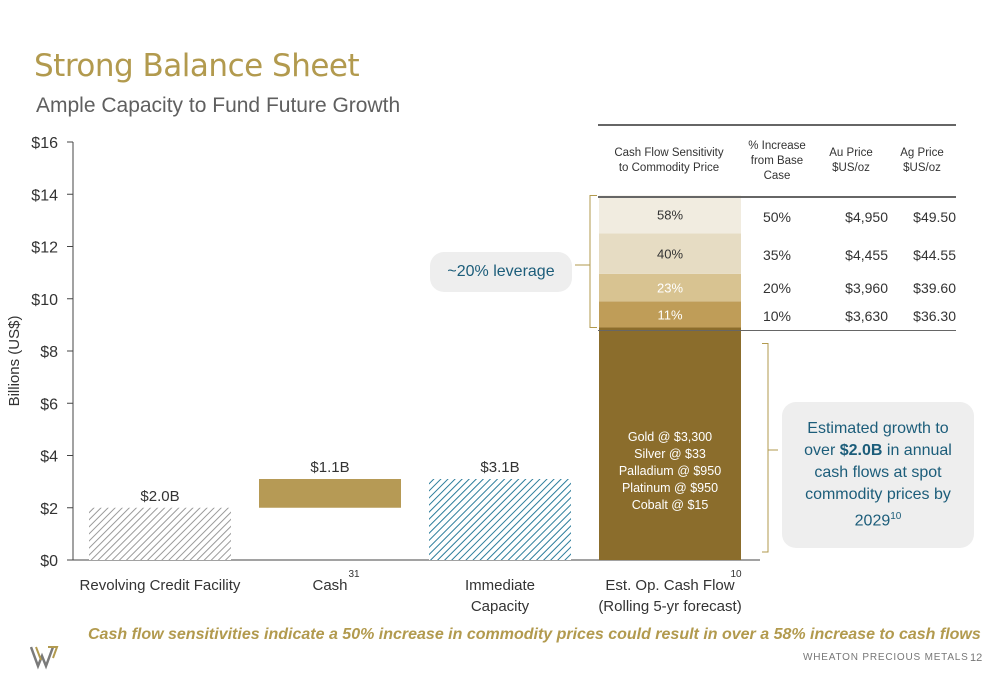 The height and width of the screenshot is (685, 1000). Describe the element at coordinates (49, 352) in the screenshot. I see `y-tick-label: $8` at that location.